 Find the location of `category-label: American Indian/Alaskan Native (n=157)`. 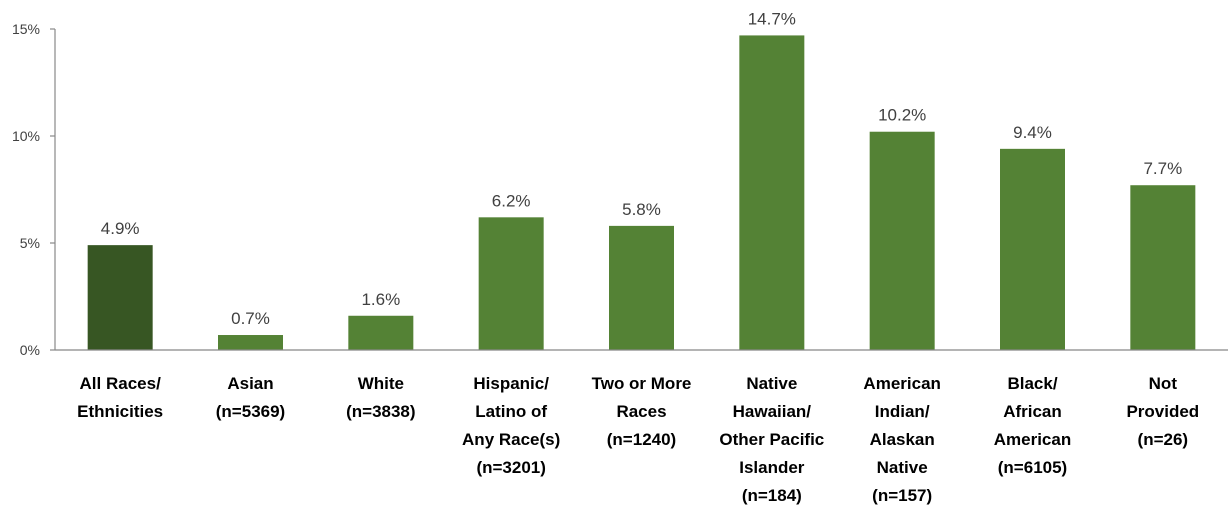

category-label: American Indian/Alaskan Native (n=157) is located at coordinates (901, 439).